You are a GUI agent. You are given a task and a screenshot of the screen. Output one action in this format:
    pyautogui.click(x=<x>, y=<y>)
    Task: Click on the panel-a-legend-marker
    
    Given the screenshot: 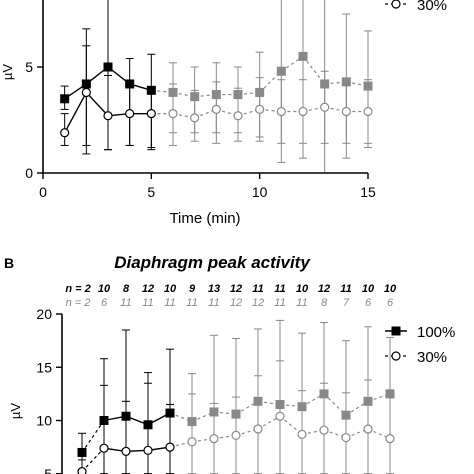 What is the action you would take?
    pyautogui.click(x=396, y=4)
    